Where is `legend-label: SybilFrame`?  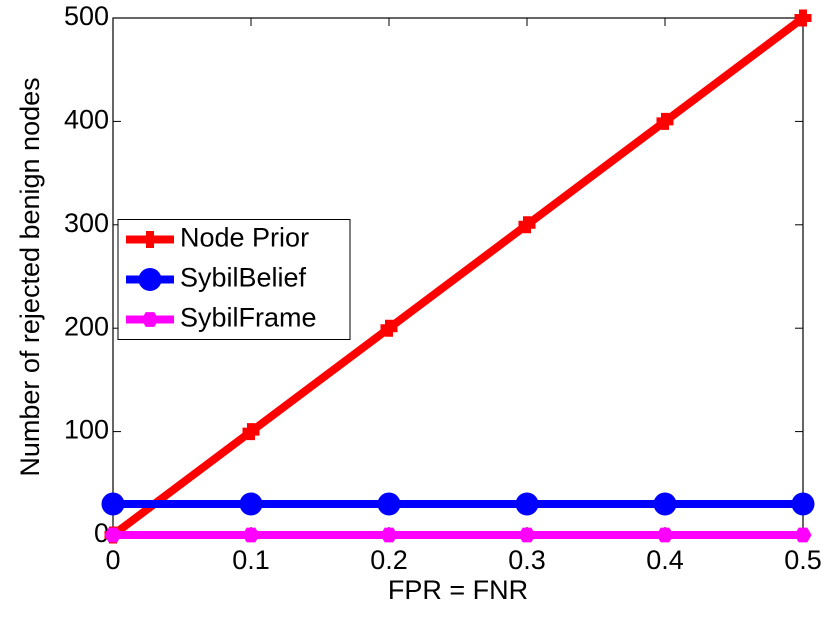 legend-label: SybilFrame is located at coordinates (248, 318).